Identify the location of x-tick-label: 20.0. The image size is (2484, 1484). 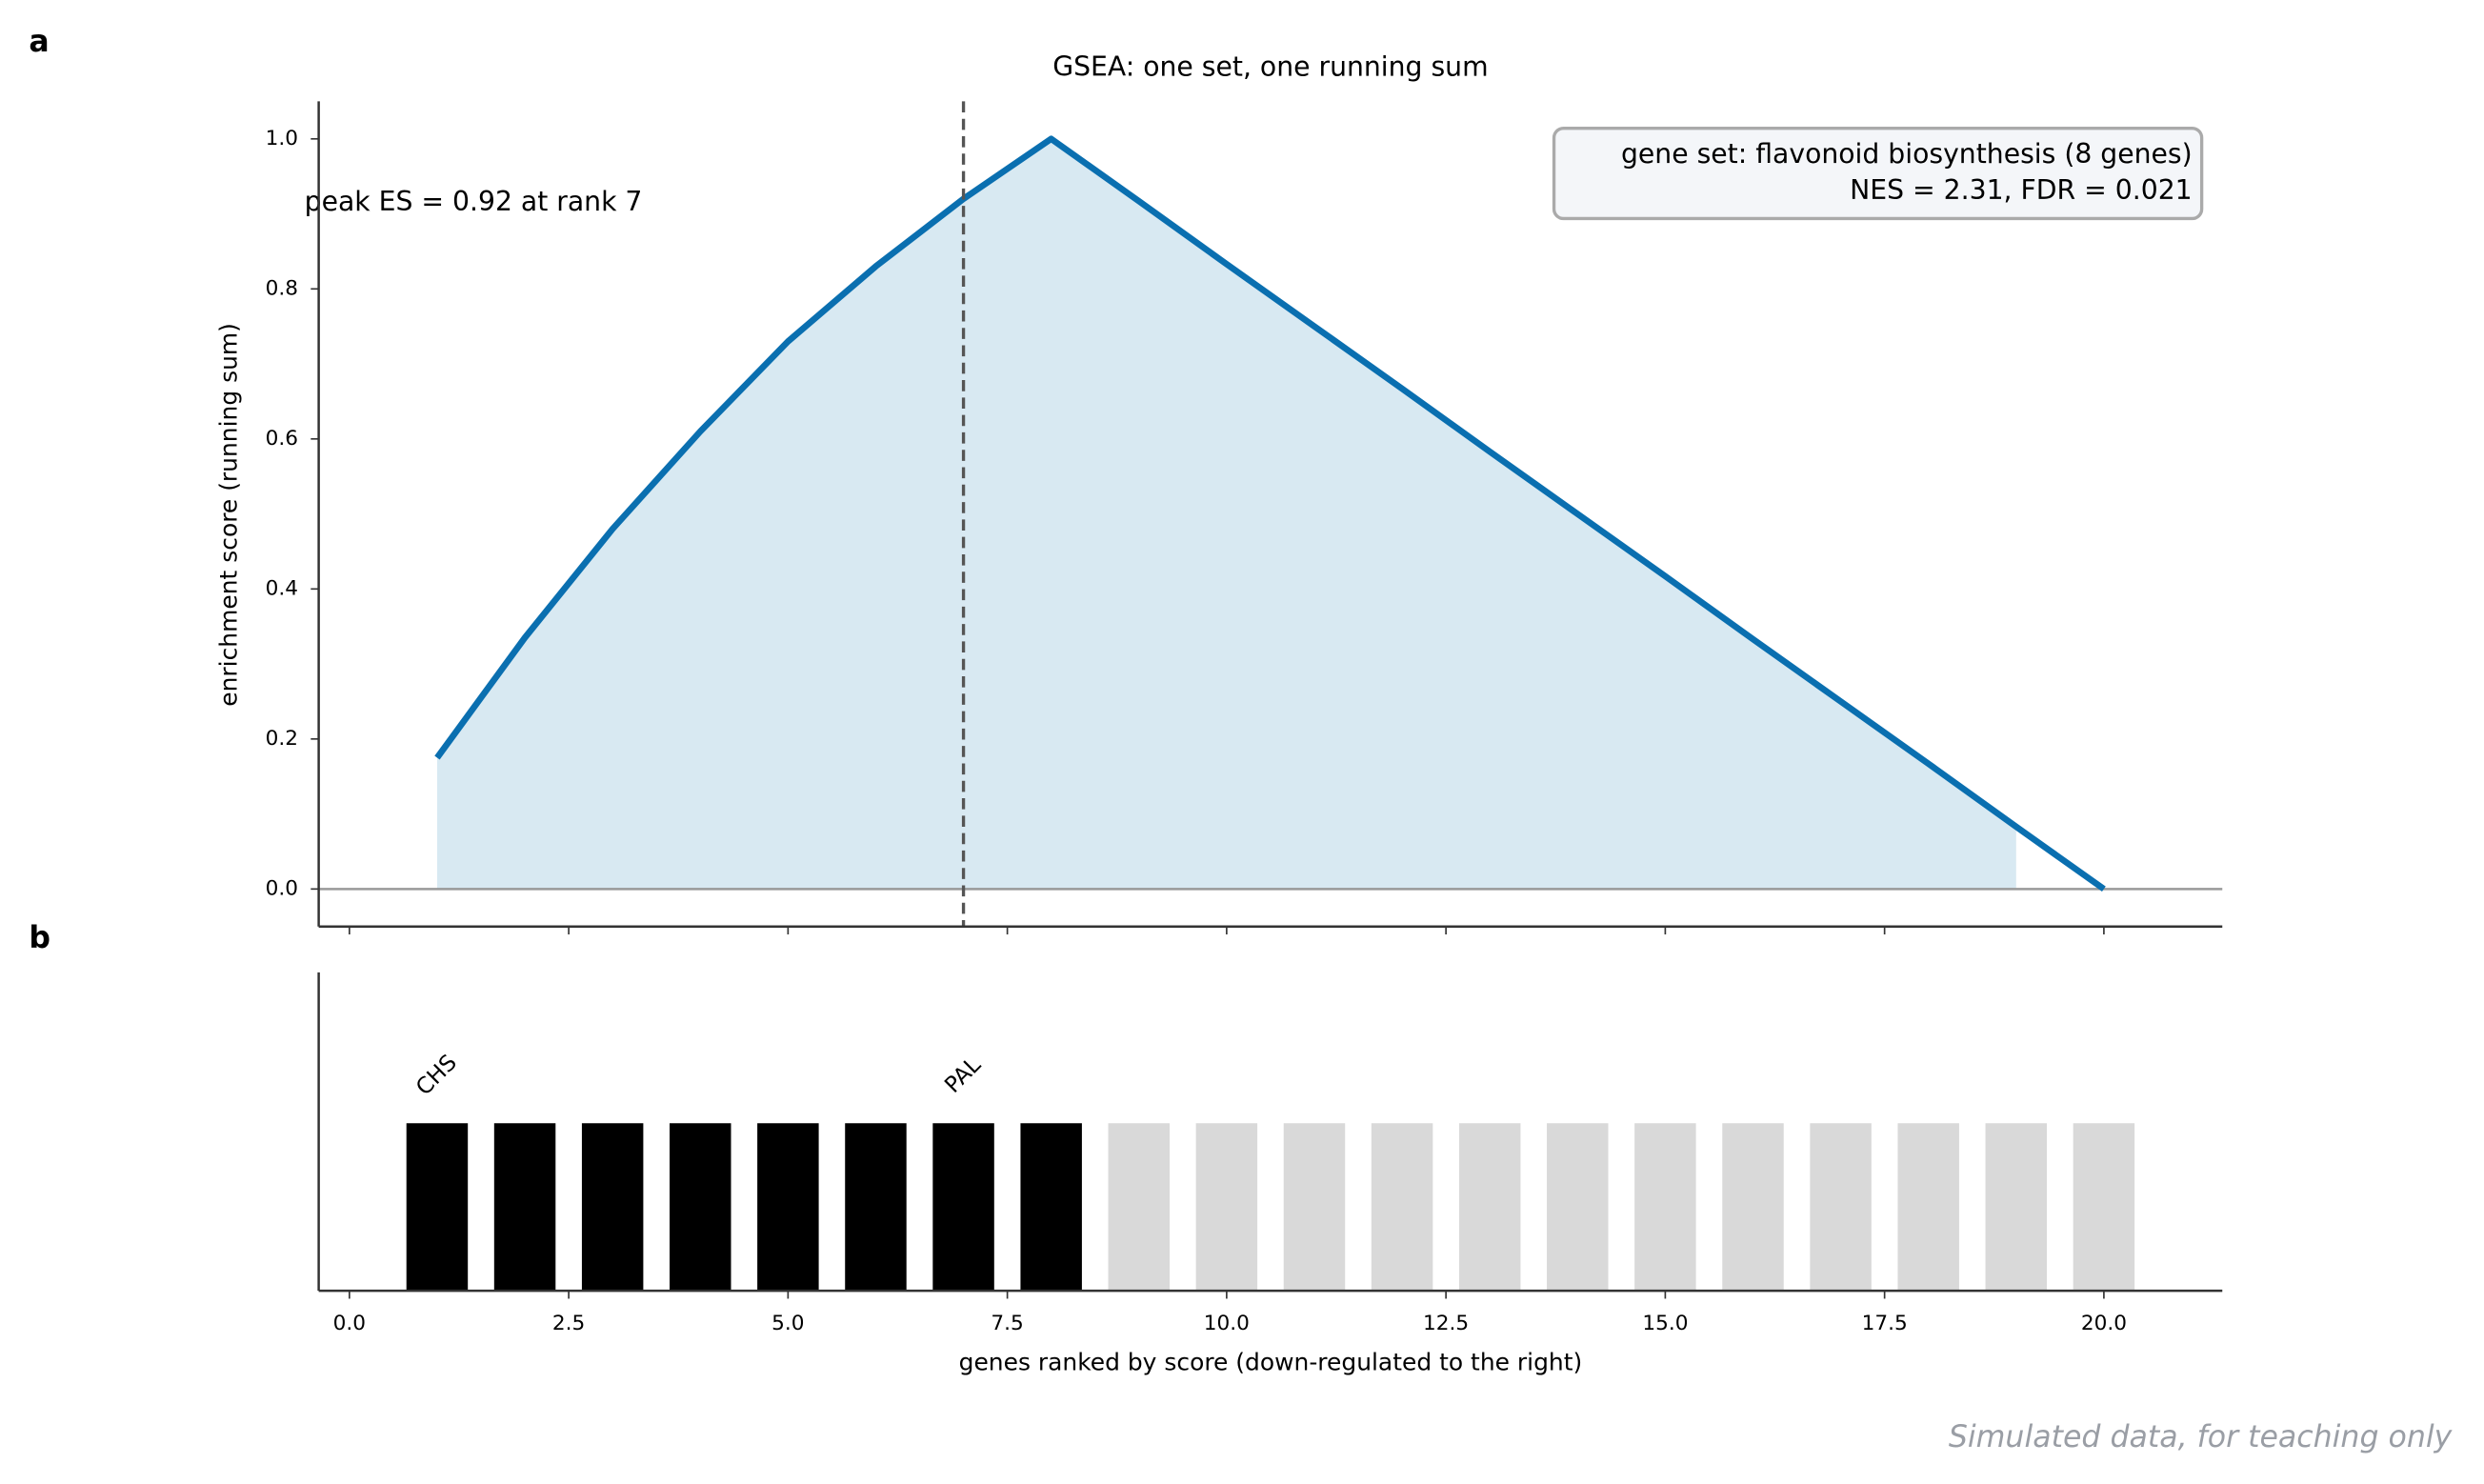
(2104, 1323).